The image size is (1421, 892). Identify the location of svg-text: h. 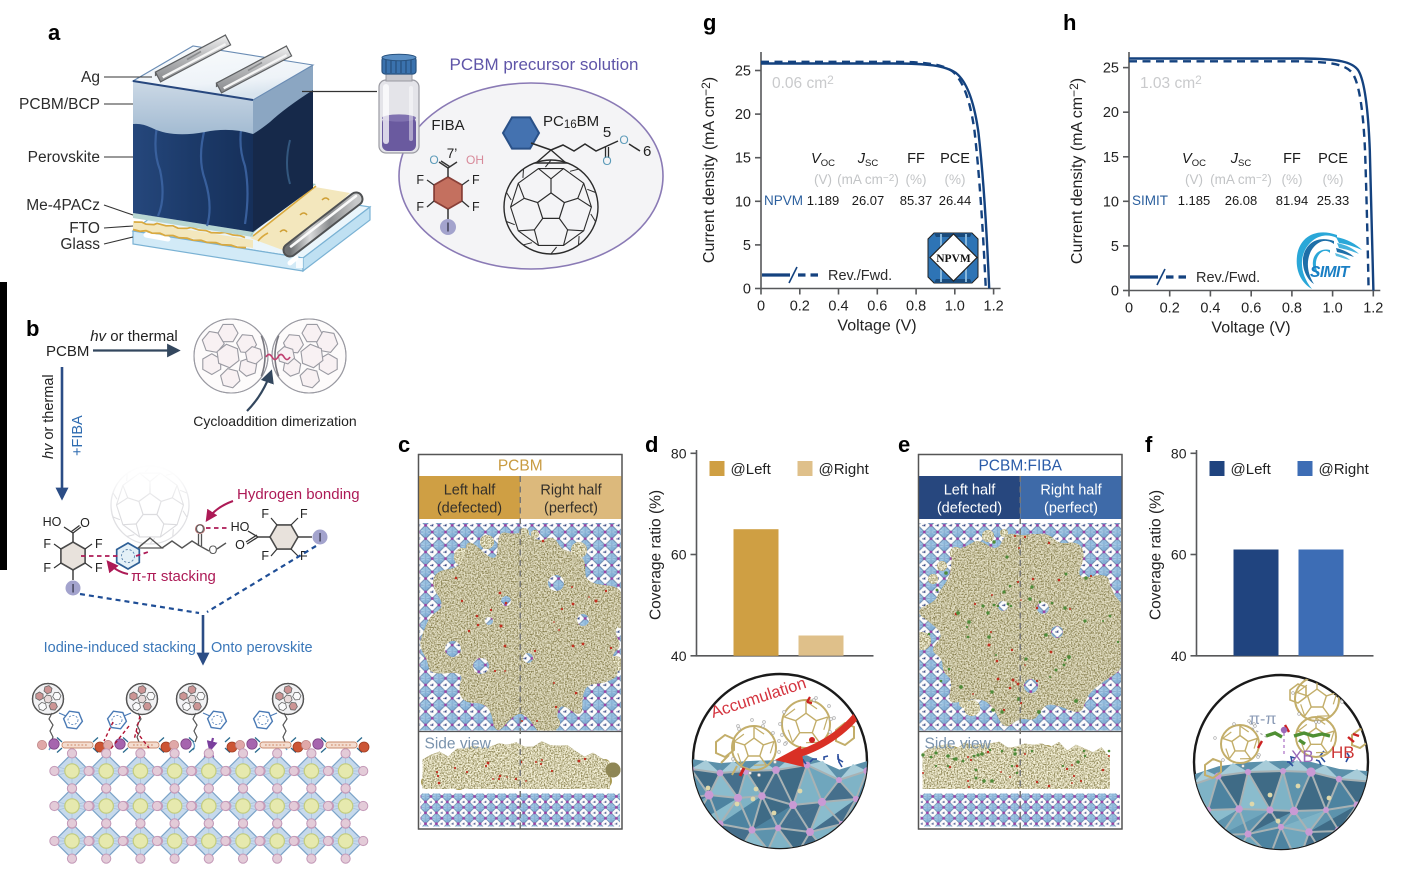
(1069, 22).